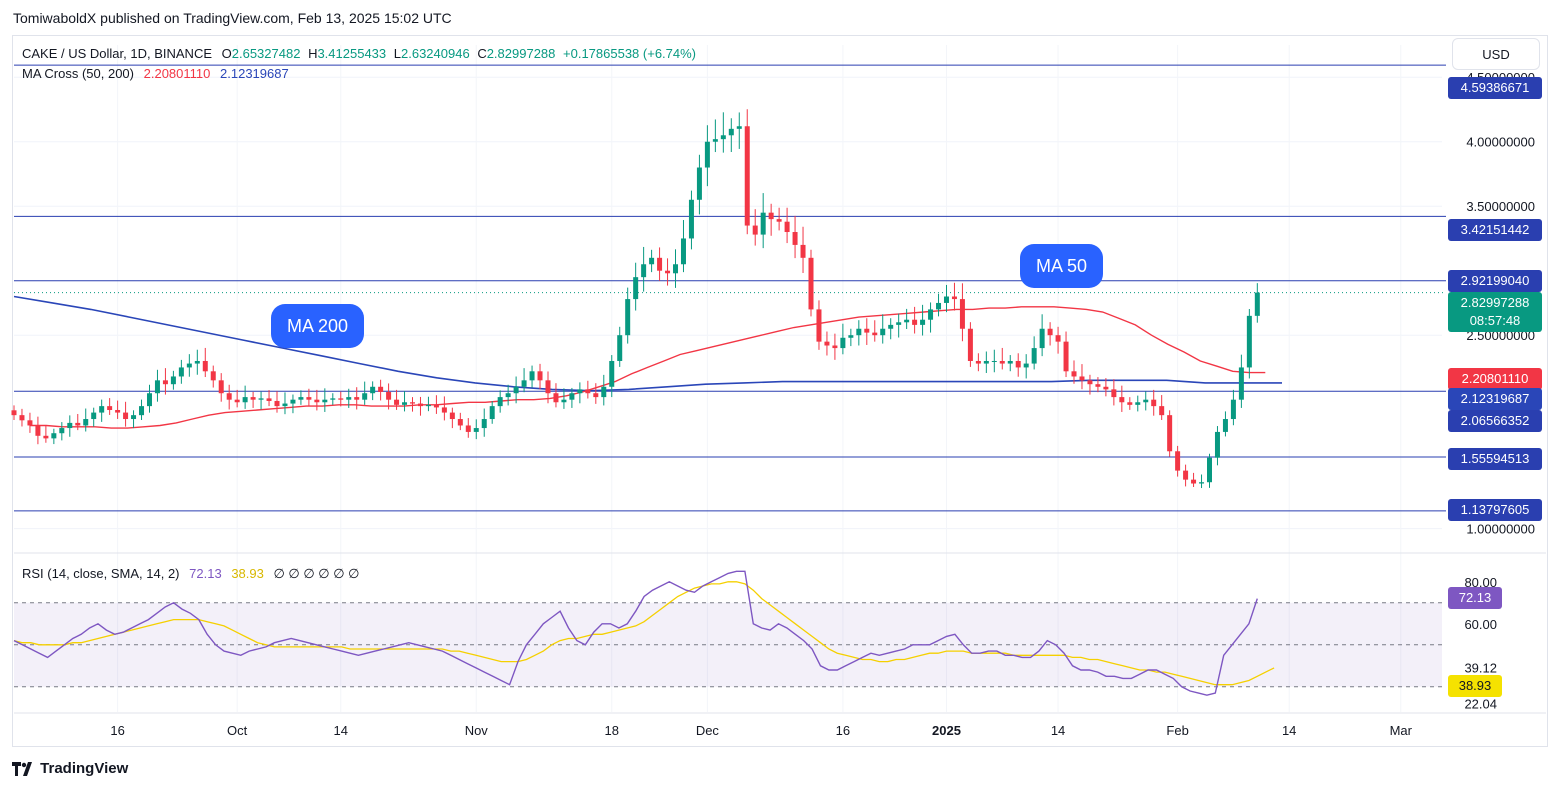 The width and height of the screenshot is (1561, 792). I want to click on tradingview-logo: TradingView, so click(70, 768).